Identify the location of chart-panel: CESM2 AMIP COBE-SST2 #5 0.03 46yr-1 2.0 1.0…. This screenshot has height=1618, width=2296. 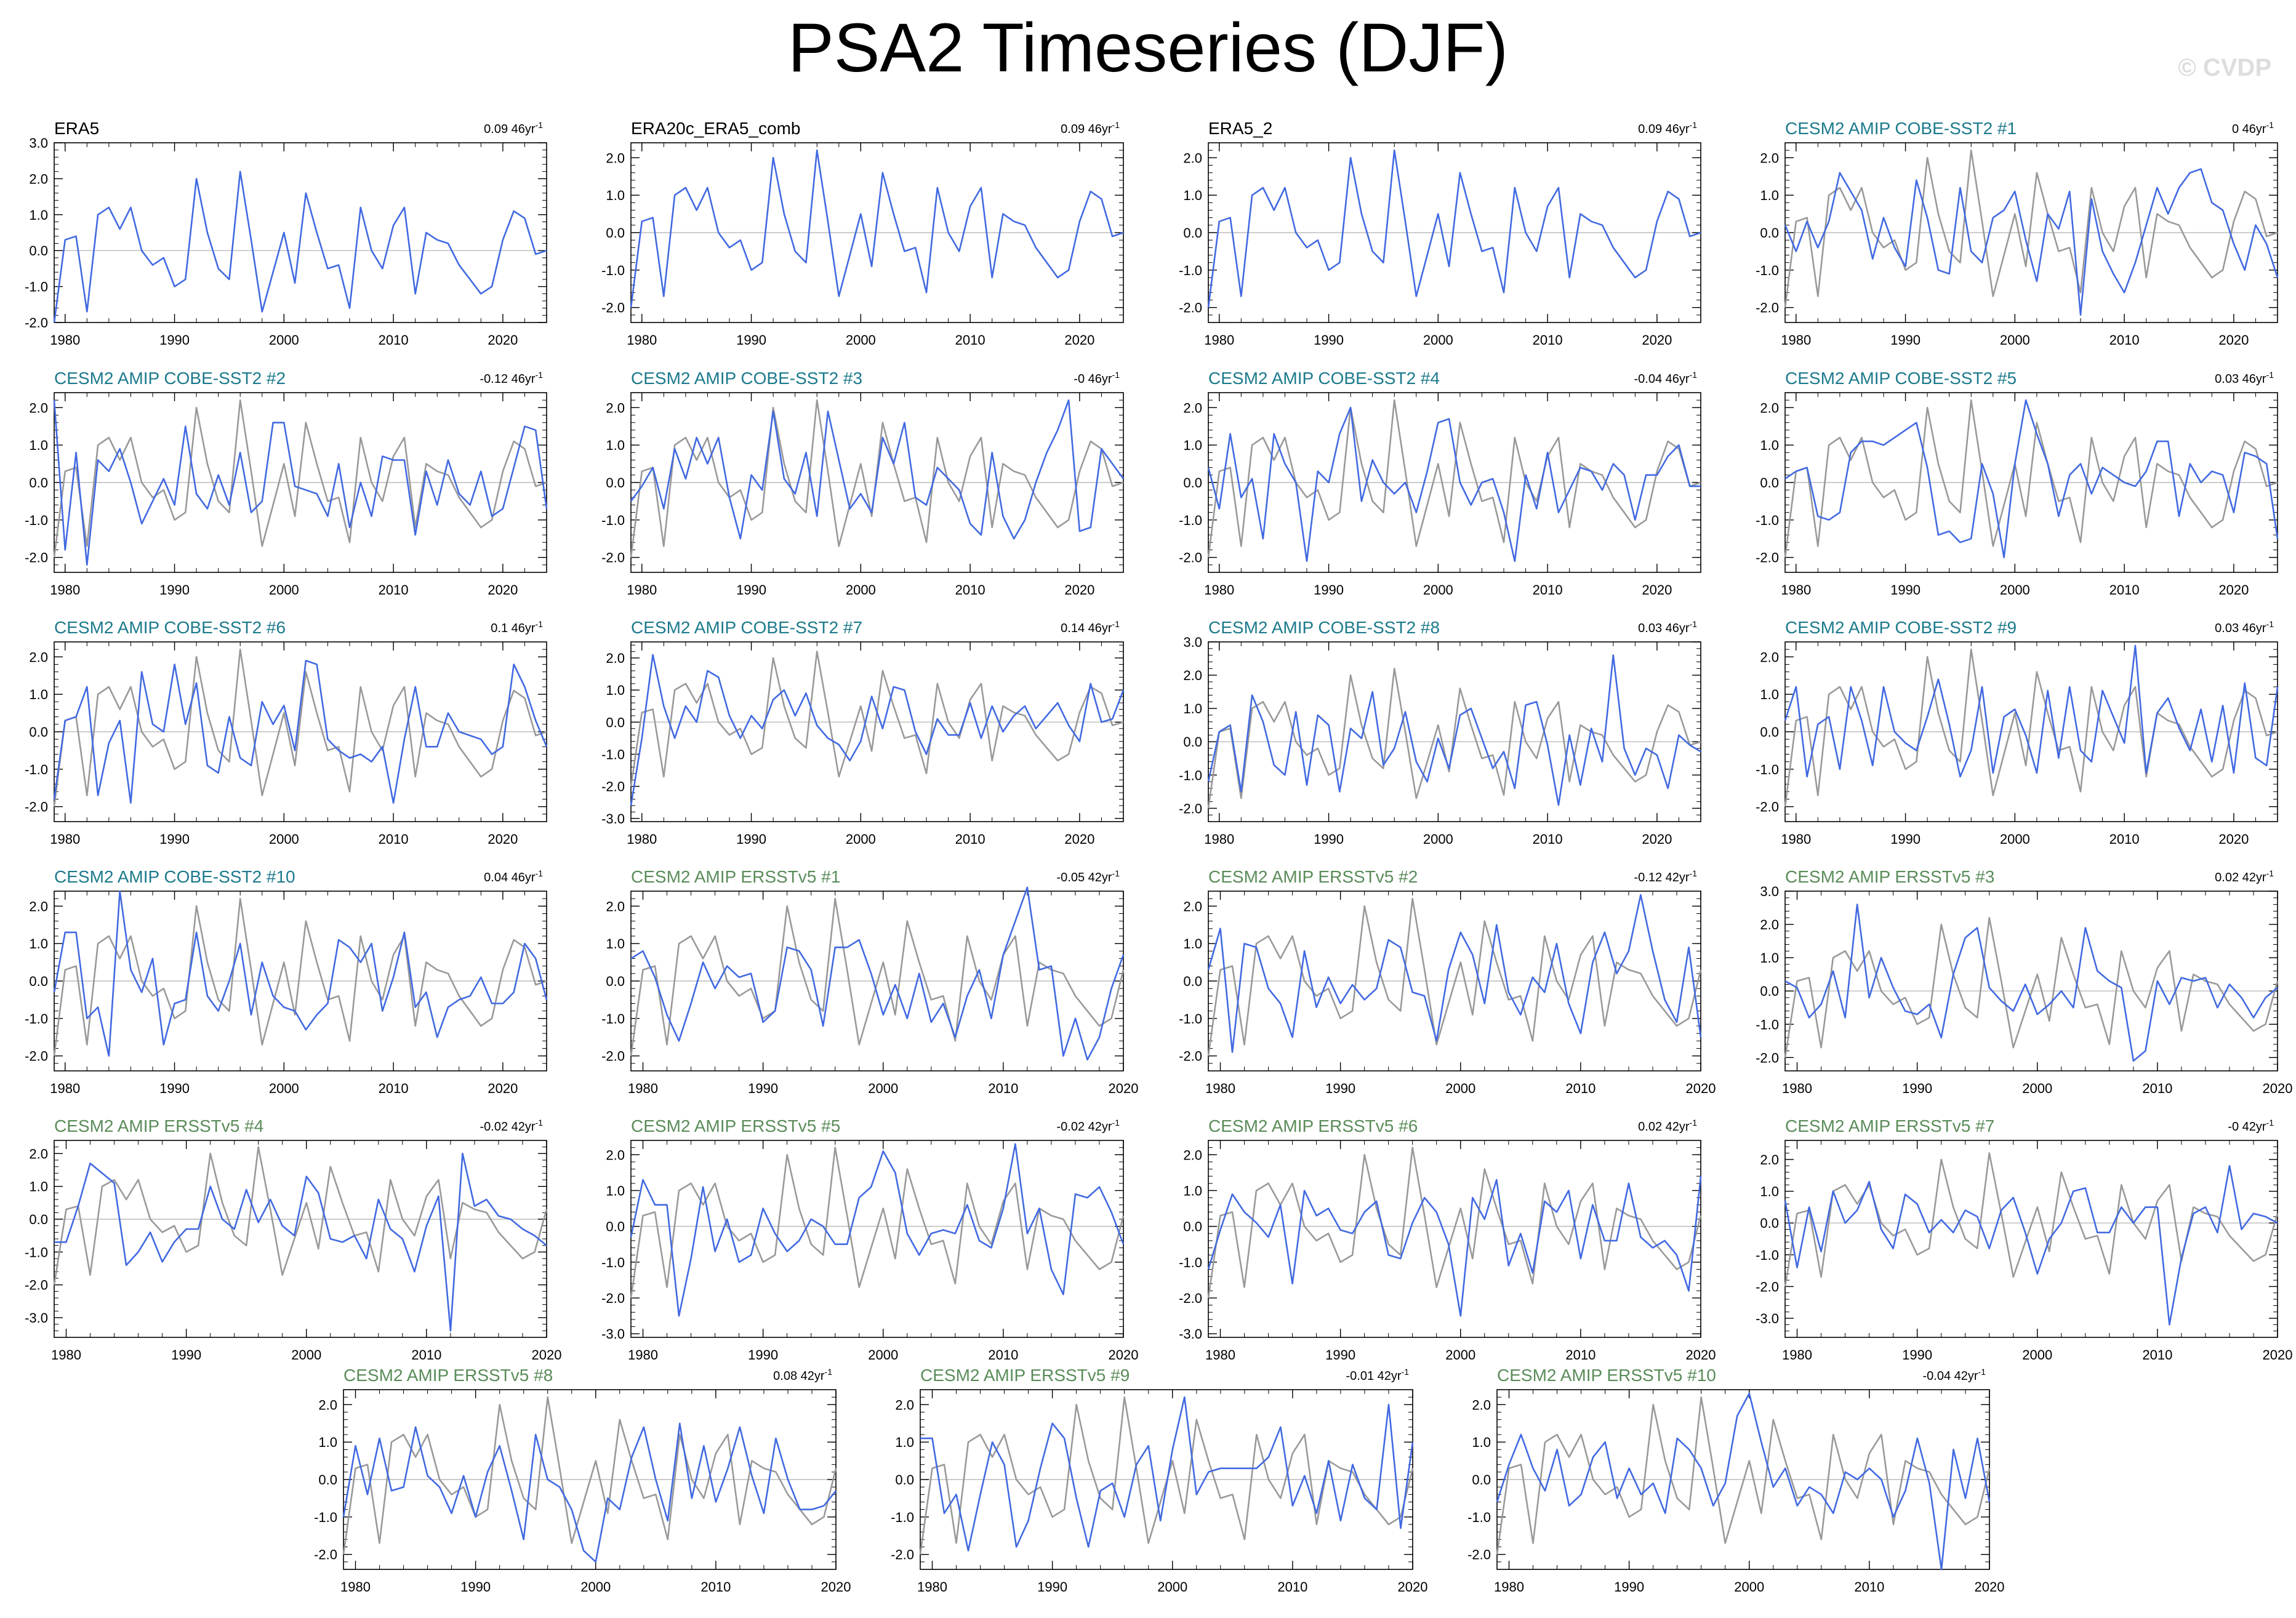
(2017, 483).